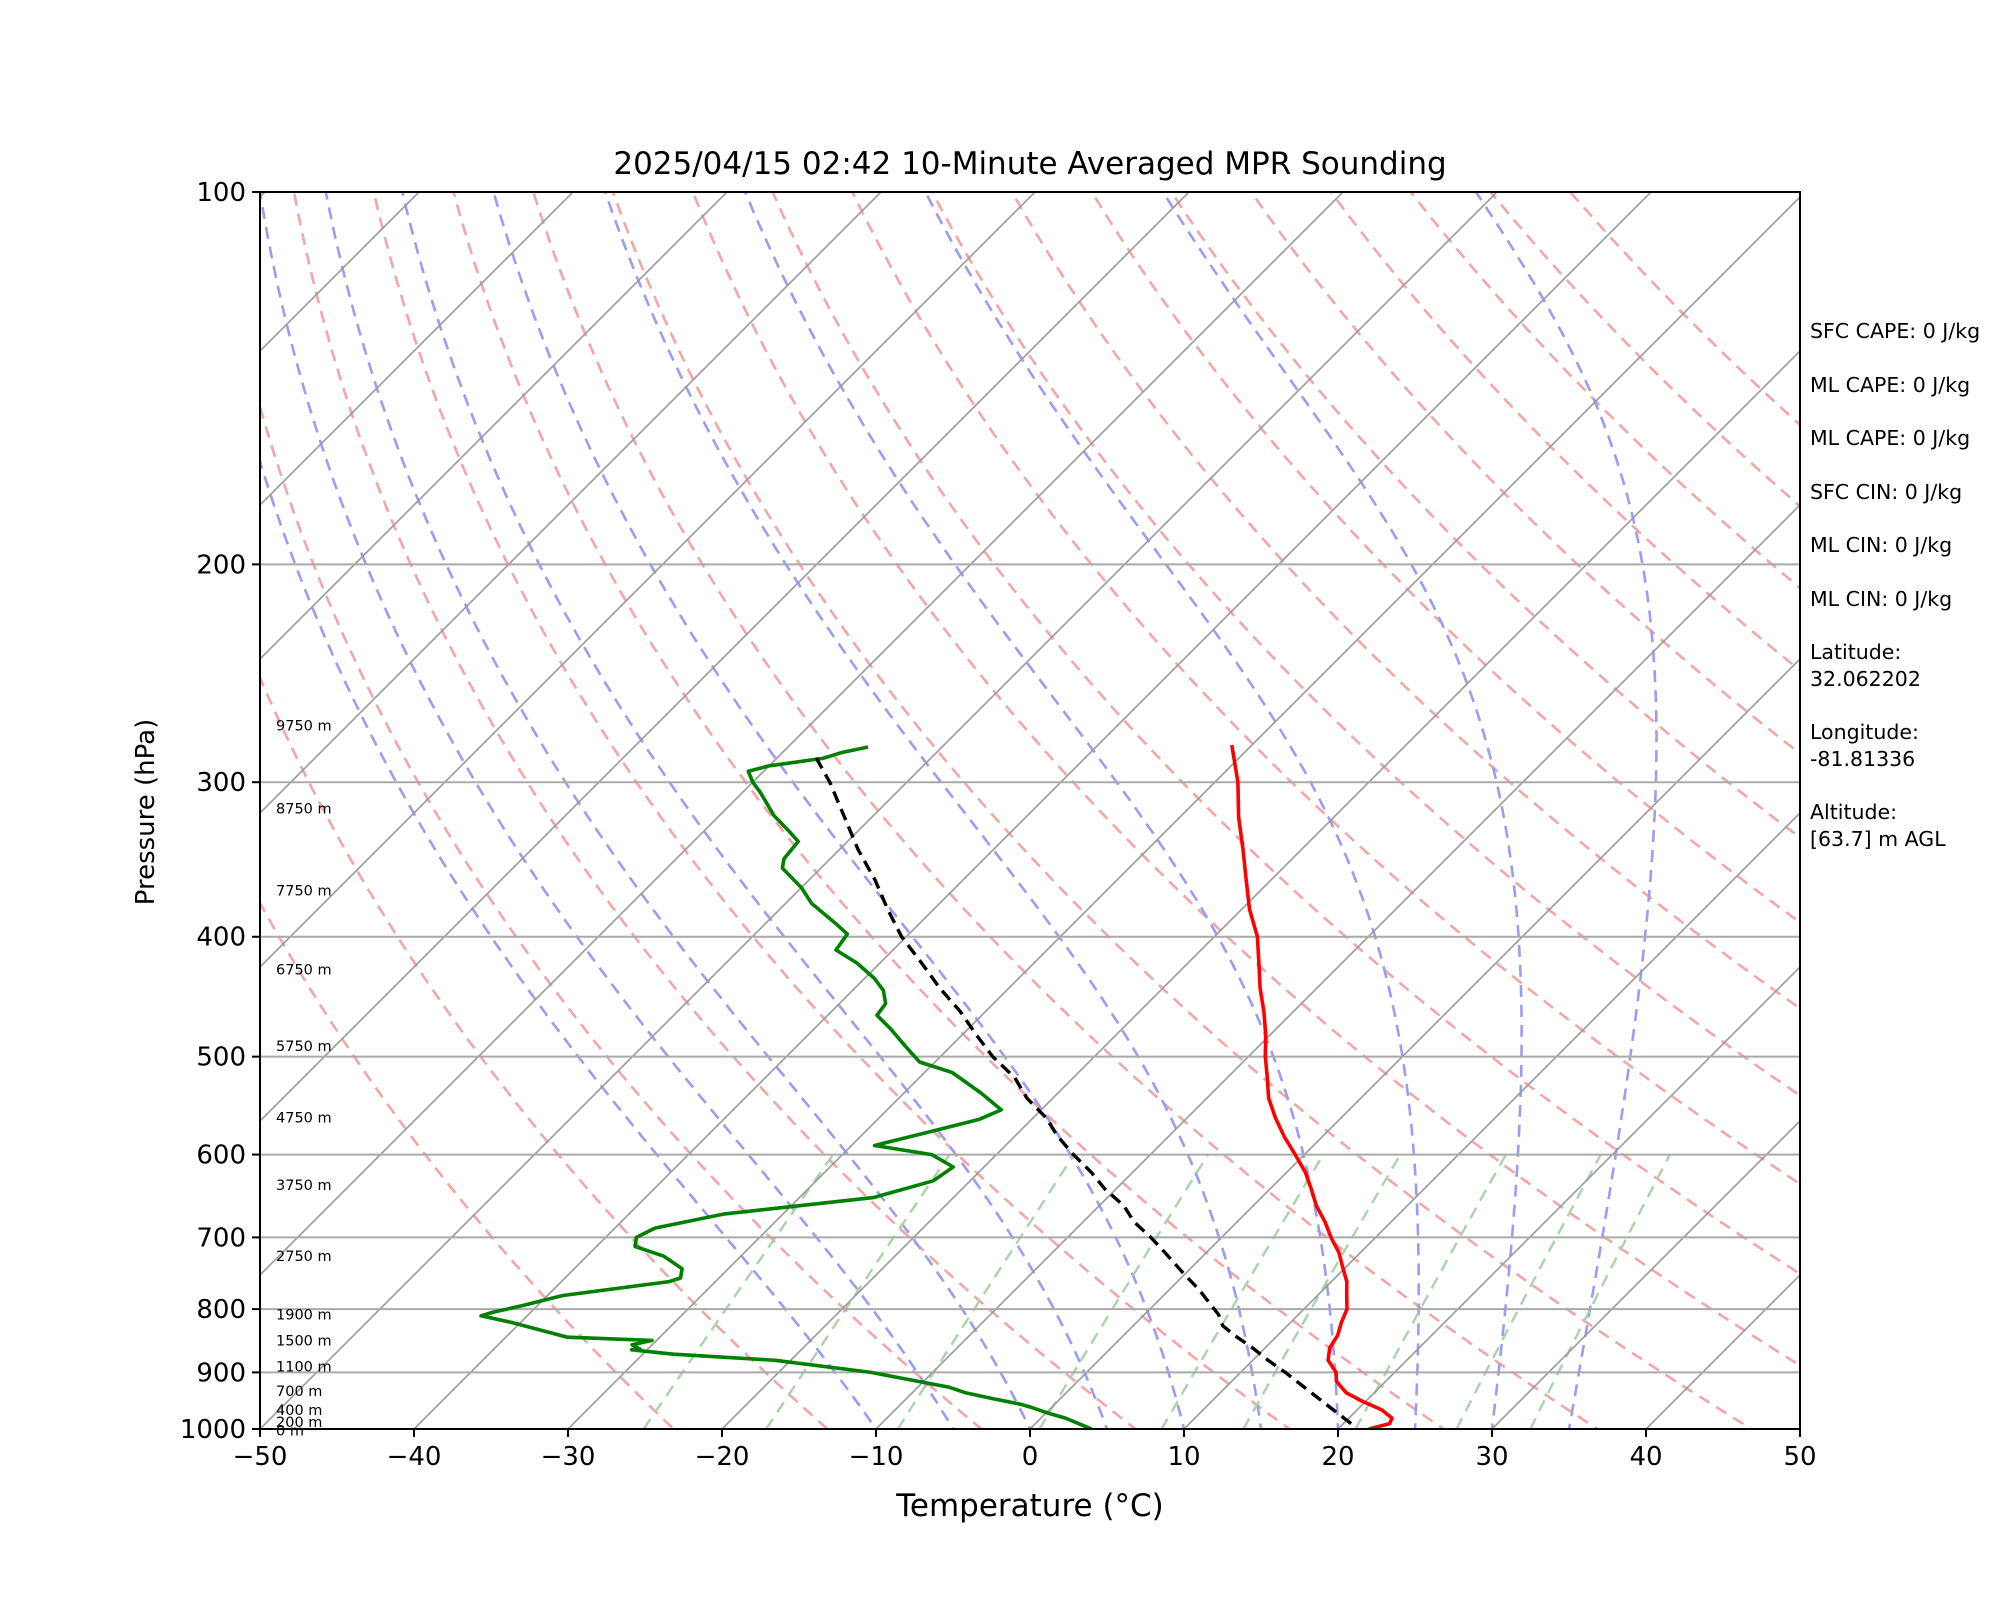 This screenshot has width=2000, height=1600. I want to click on altitude-block: Altitude: [63.7] m AGL, so click(1905, 839).